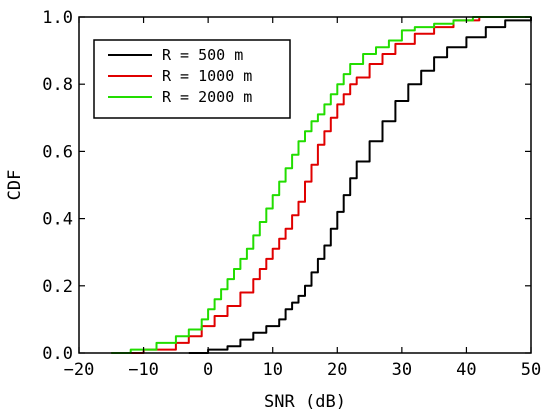 This screenshot has height=415, width=550. Describe the element at coordinates (402, 370) in the screenshot. I see `x-tick-label: 30` at that location.